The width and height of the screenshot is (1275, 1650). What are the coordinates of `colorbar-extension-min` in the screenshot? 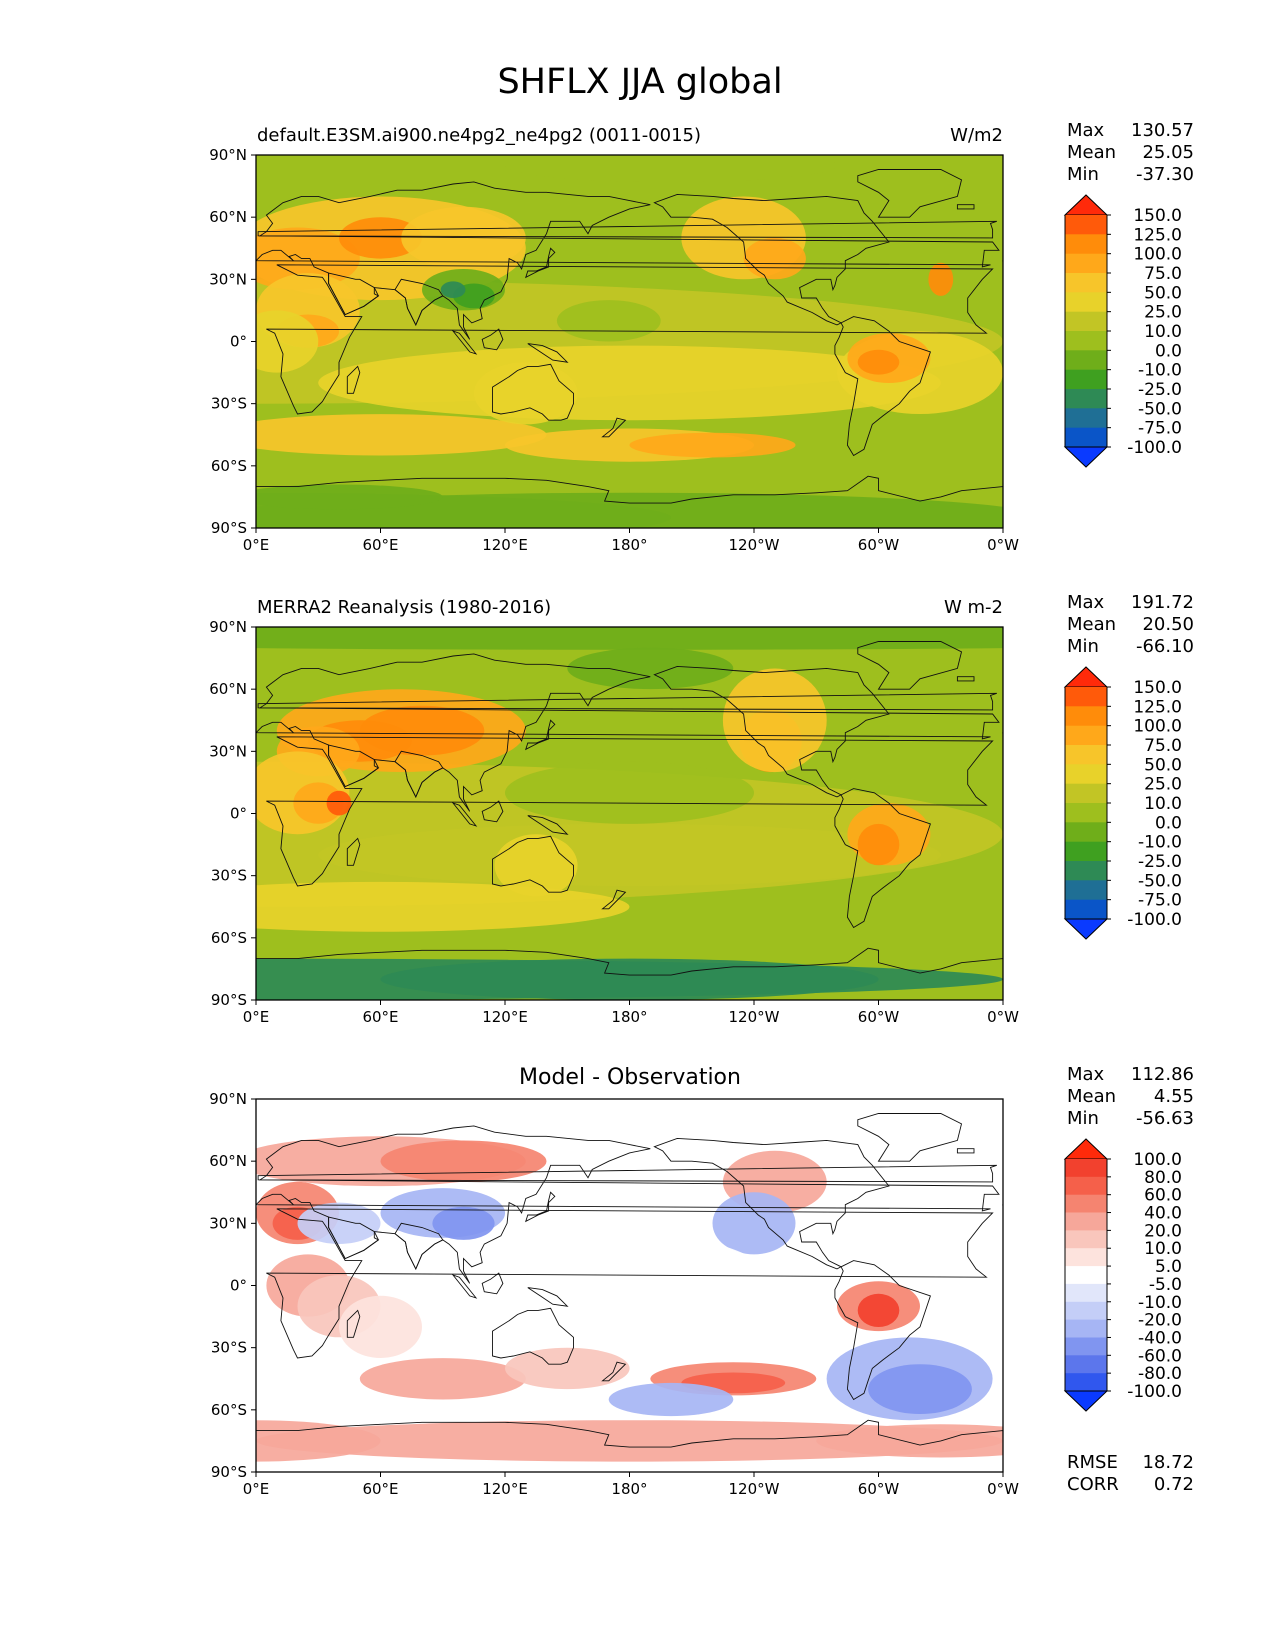 It's located at (1086, 1401).